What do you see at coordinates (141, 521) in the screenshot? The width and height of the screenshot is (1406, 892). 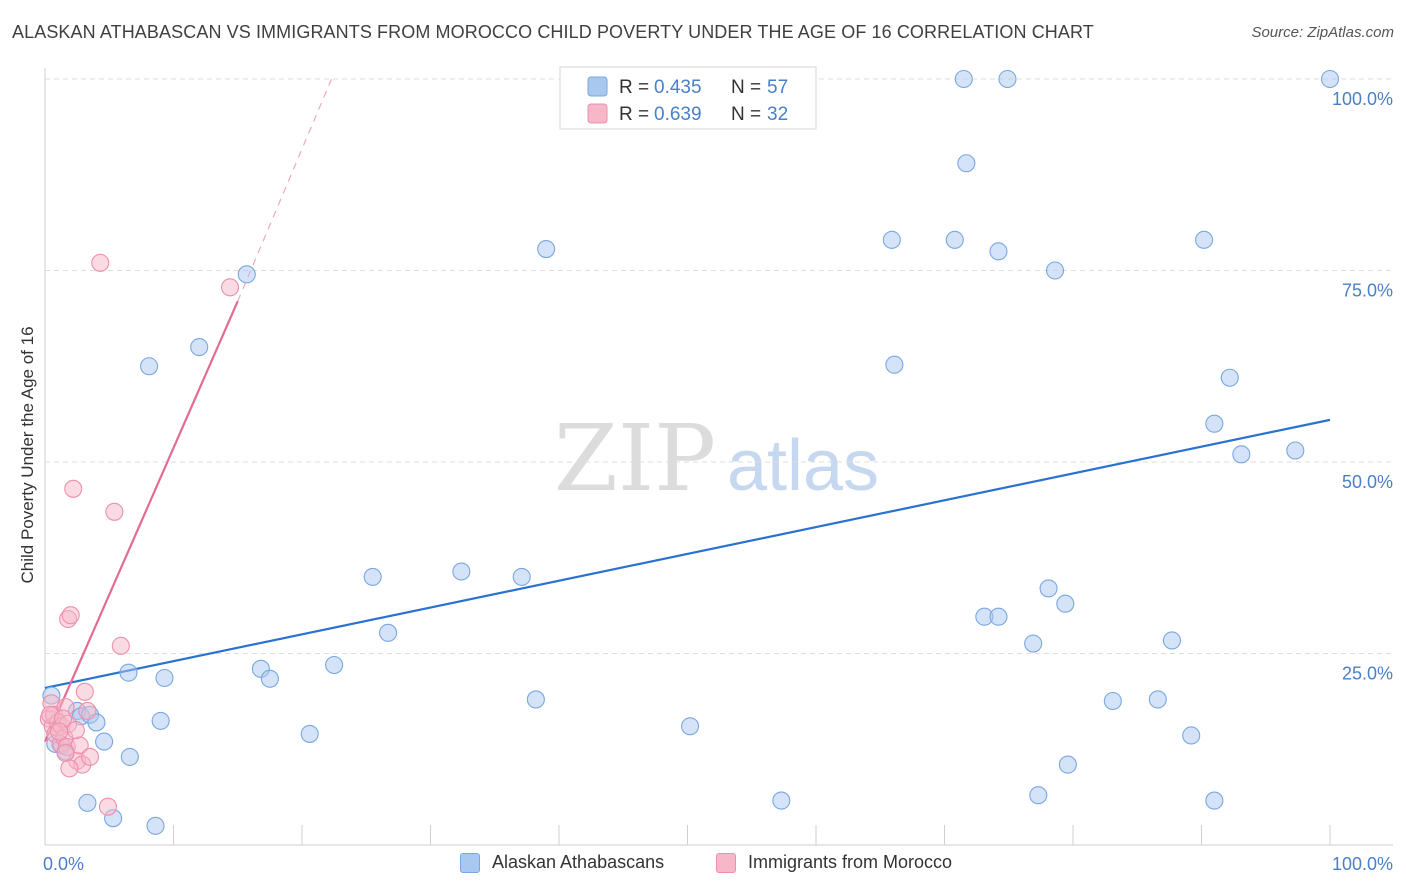 I see `trendline-morocco` at bounding box center [141, 521].